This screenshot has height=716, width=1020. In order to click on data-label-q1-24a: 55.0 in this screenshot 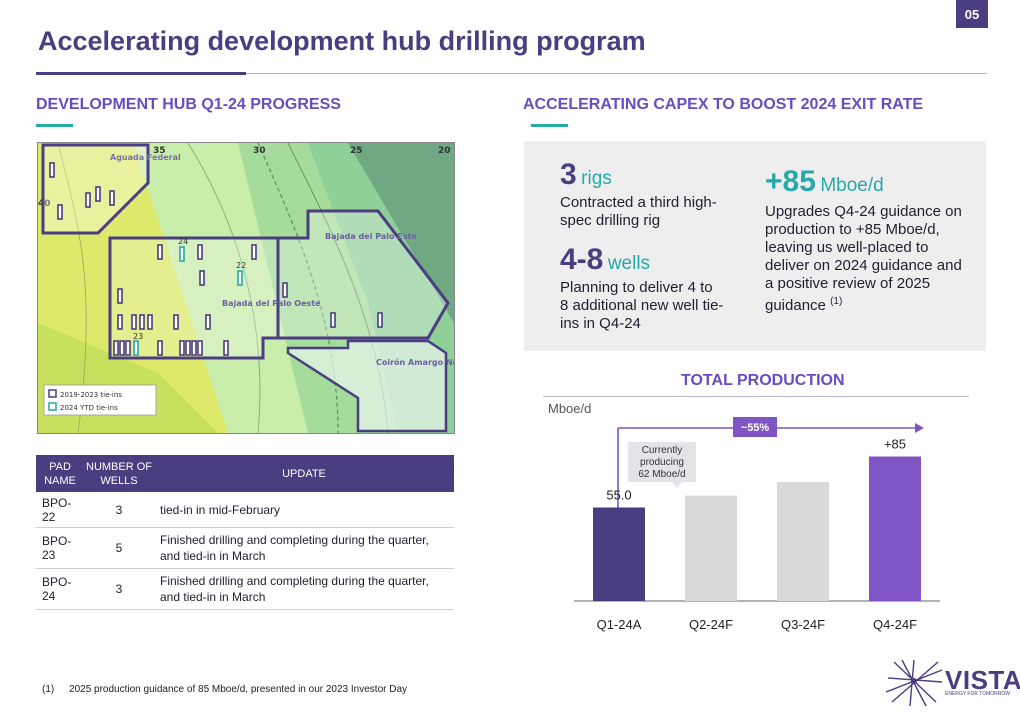, I will do `click(618, 495)`.